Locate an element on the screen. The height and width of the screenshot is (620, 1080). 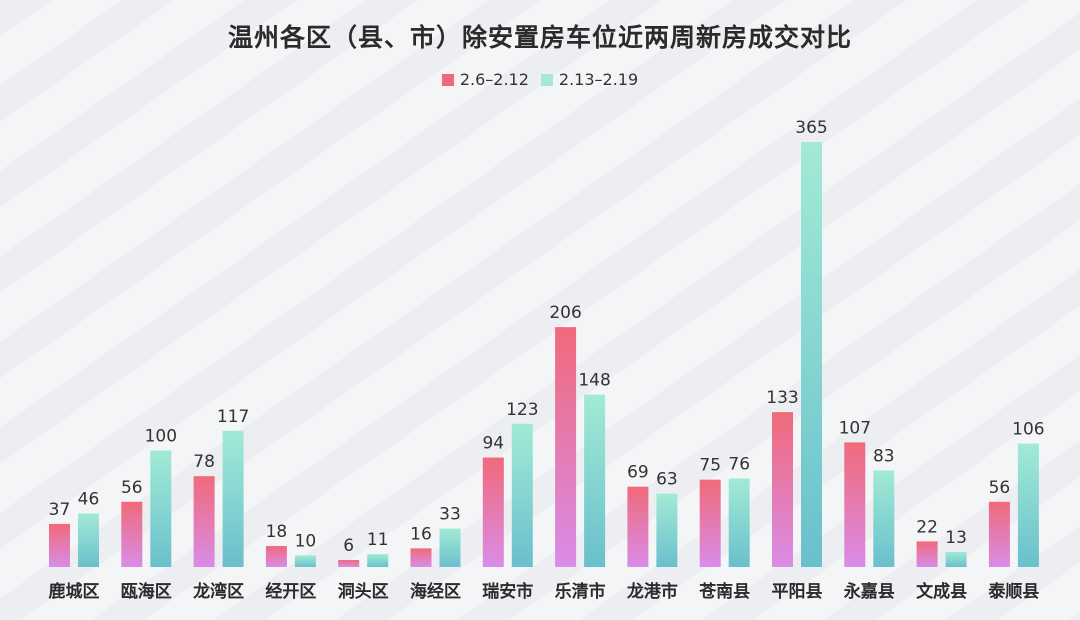
data-label-series-1-2: 78 is located at coordinates (204, 462).